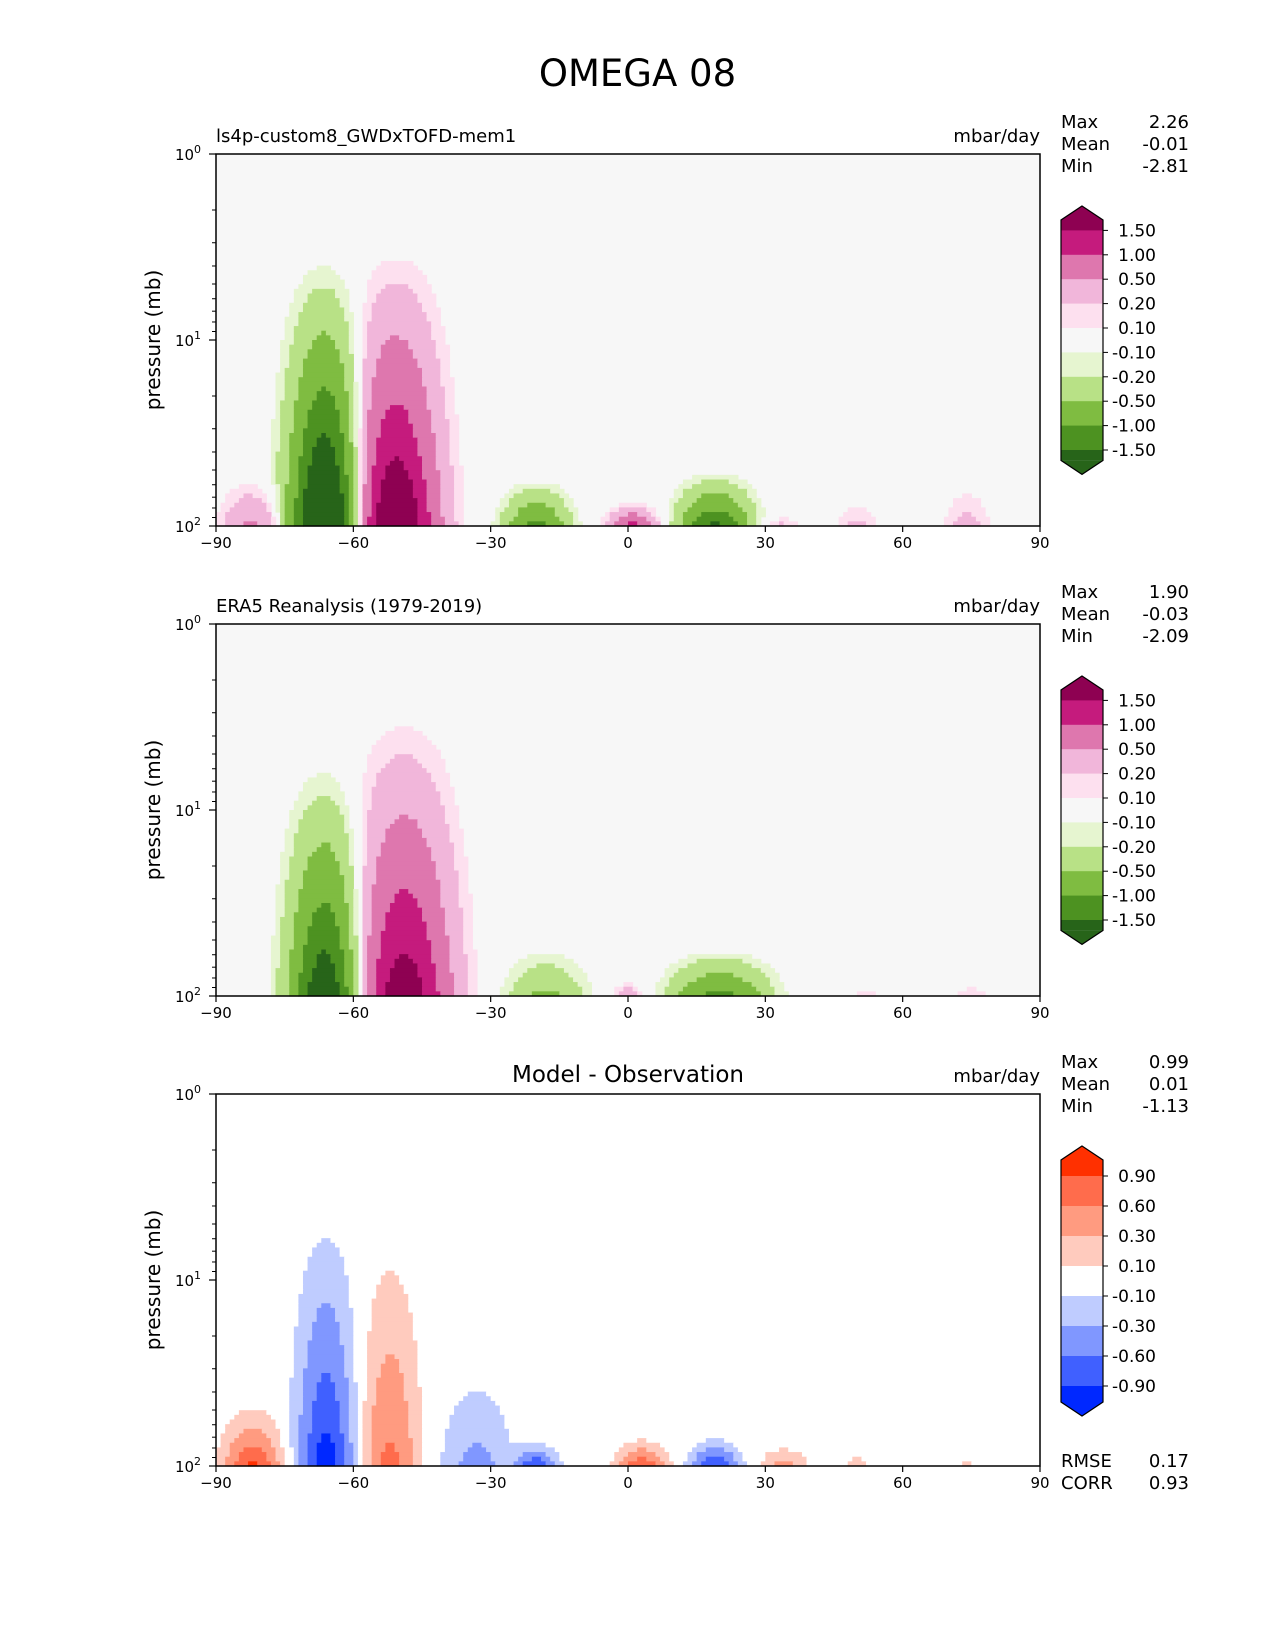 The height and width of the screenshot is (1650, 1275). What do you see at coordinates (188, 623) in the screenshot?
I see `y-tick-label: 10⁰` at bounding box center [188, 623].